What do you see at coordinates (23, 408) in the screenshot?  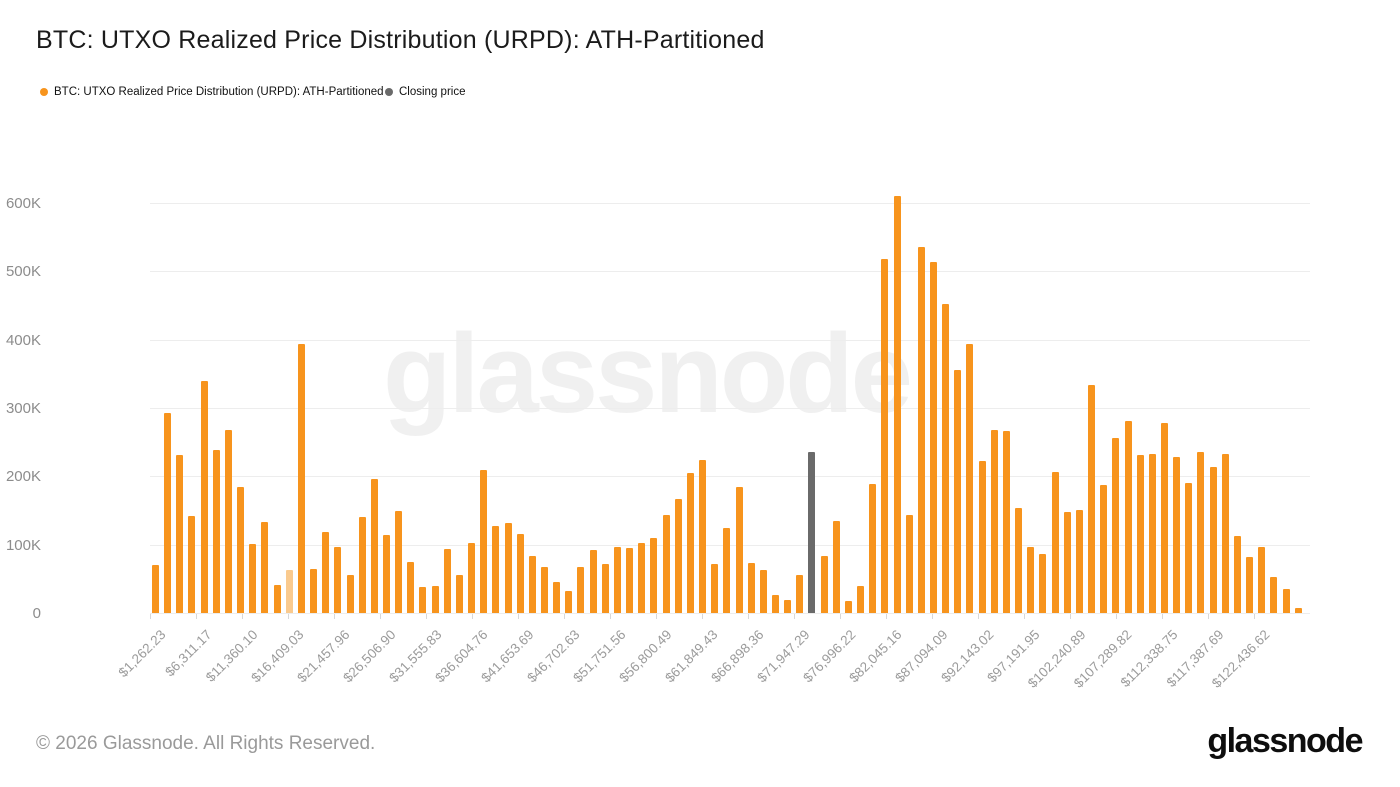 I see `y-axis-tick-label: 300K` at bounding box center [23, 408].